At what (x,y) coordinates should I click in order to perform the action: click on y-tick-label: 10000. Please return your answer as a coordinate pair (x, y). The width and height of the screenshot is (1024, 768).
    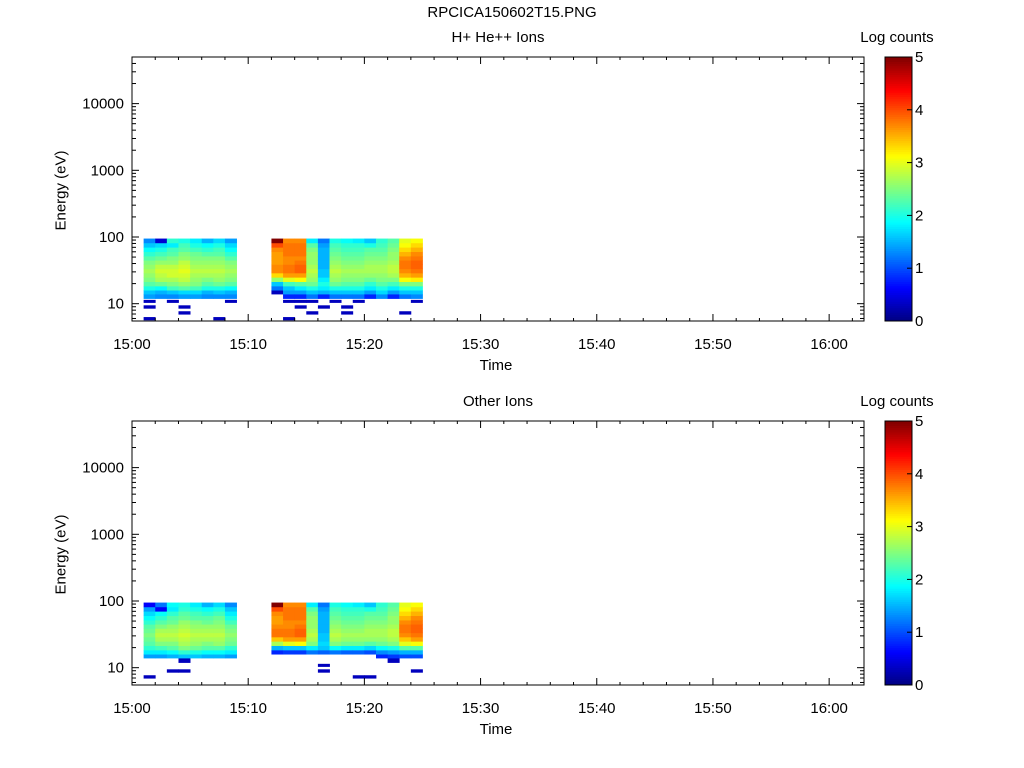
    Looking at the image, I should click on (103, 468).